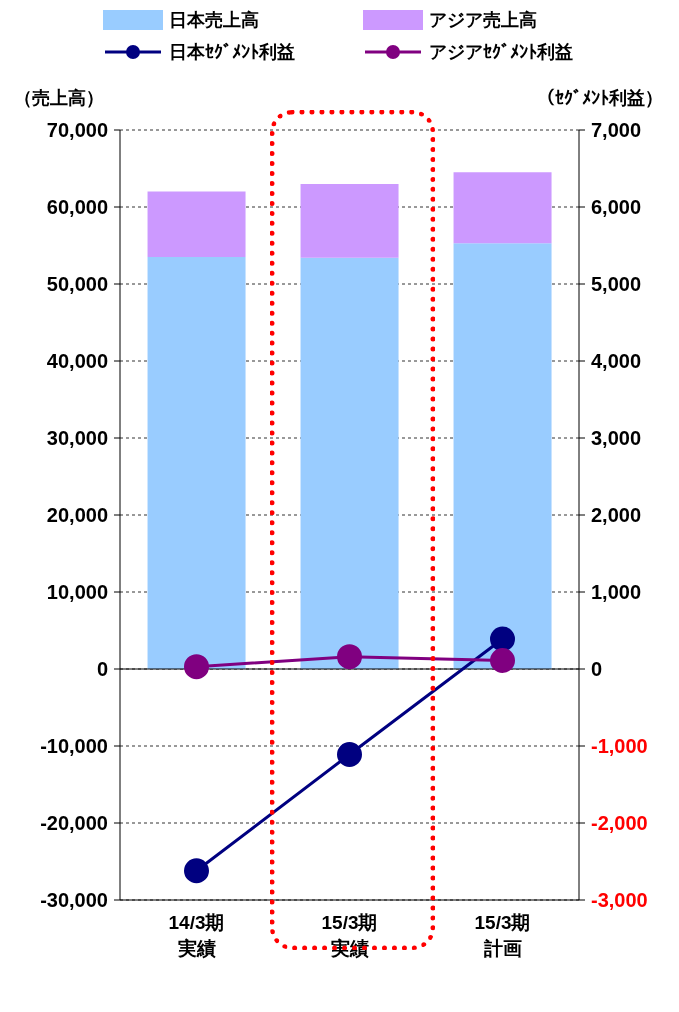 The width and height of the screenshot is (679, 1012). What do you see at coordinates (77, 284) in the screenshot?
I see `y-tick-label: 50,000` at bounding box center [77, 284].